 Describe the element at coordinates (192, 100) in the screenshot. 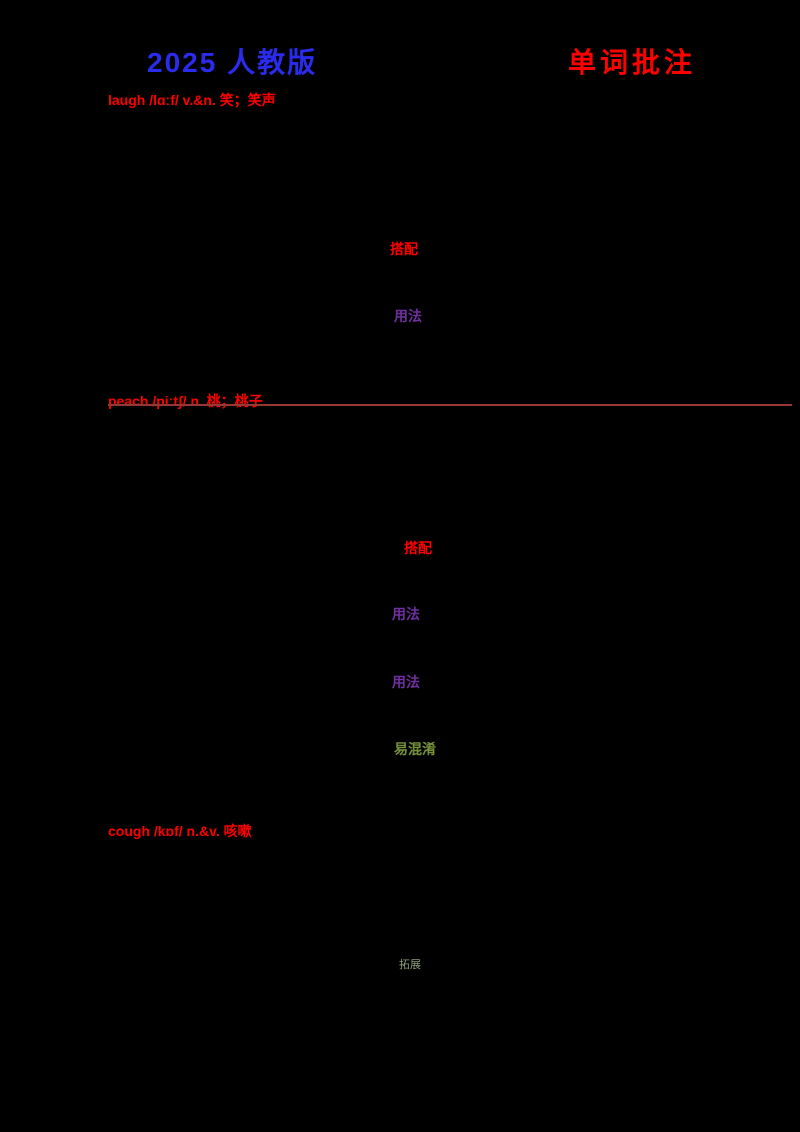

I see `entry-headword: laugh /lɑːf/ v.&n. 笑；笑声` at that location.